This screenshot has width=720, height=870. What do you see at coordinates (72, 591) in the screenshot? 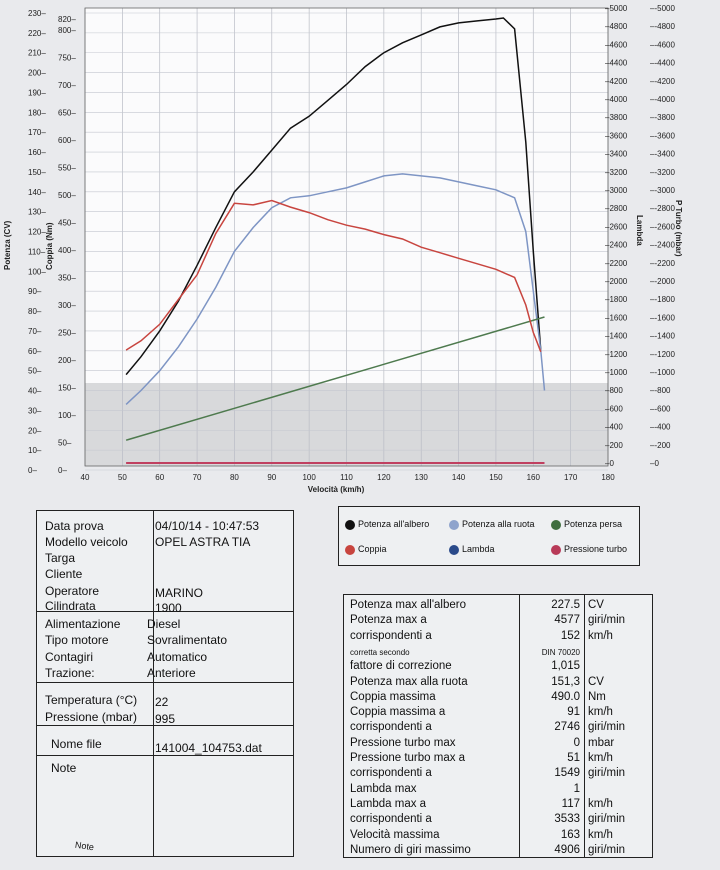
I see `operatore-label: Operatore` at bounding box center [72, 591].